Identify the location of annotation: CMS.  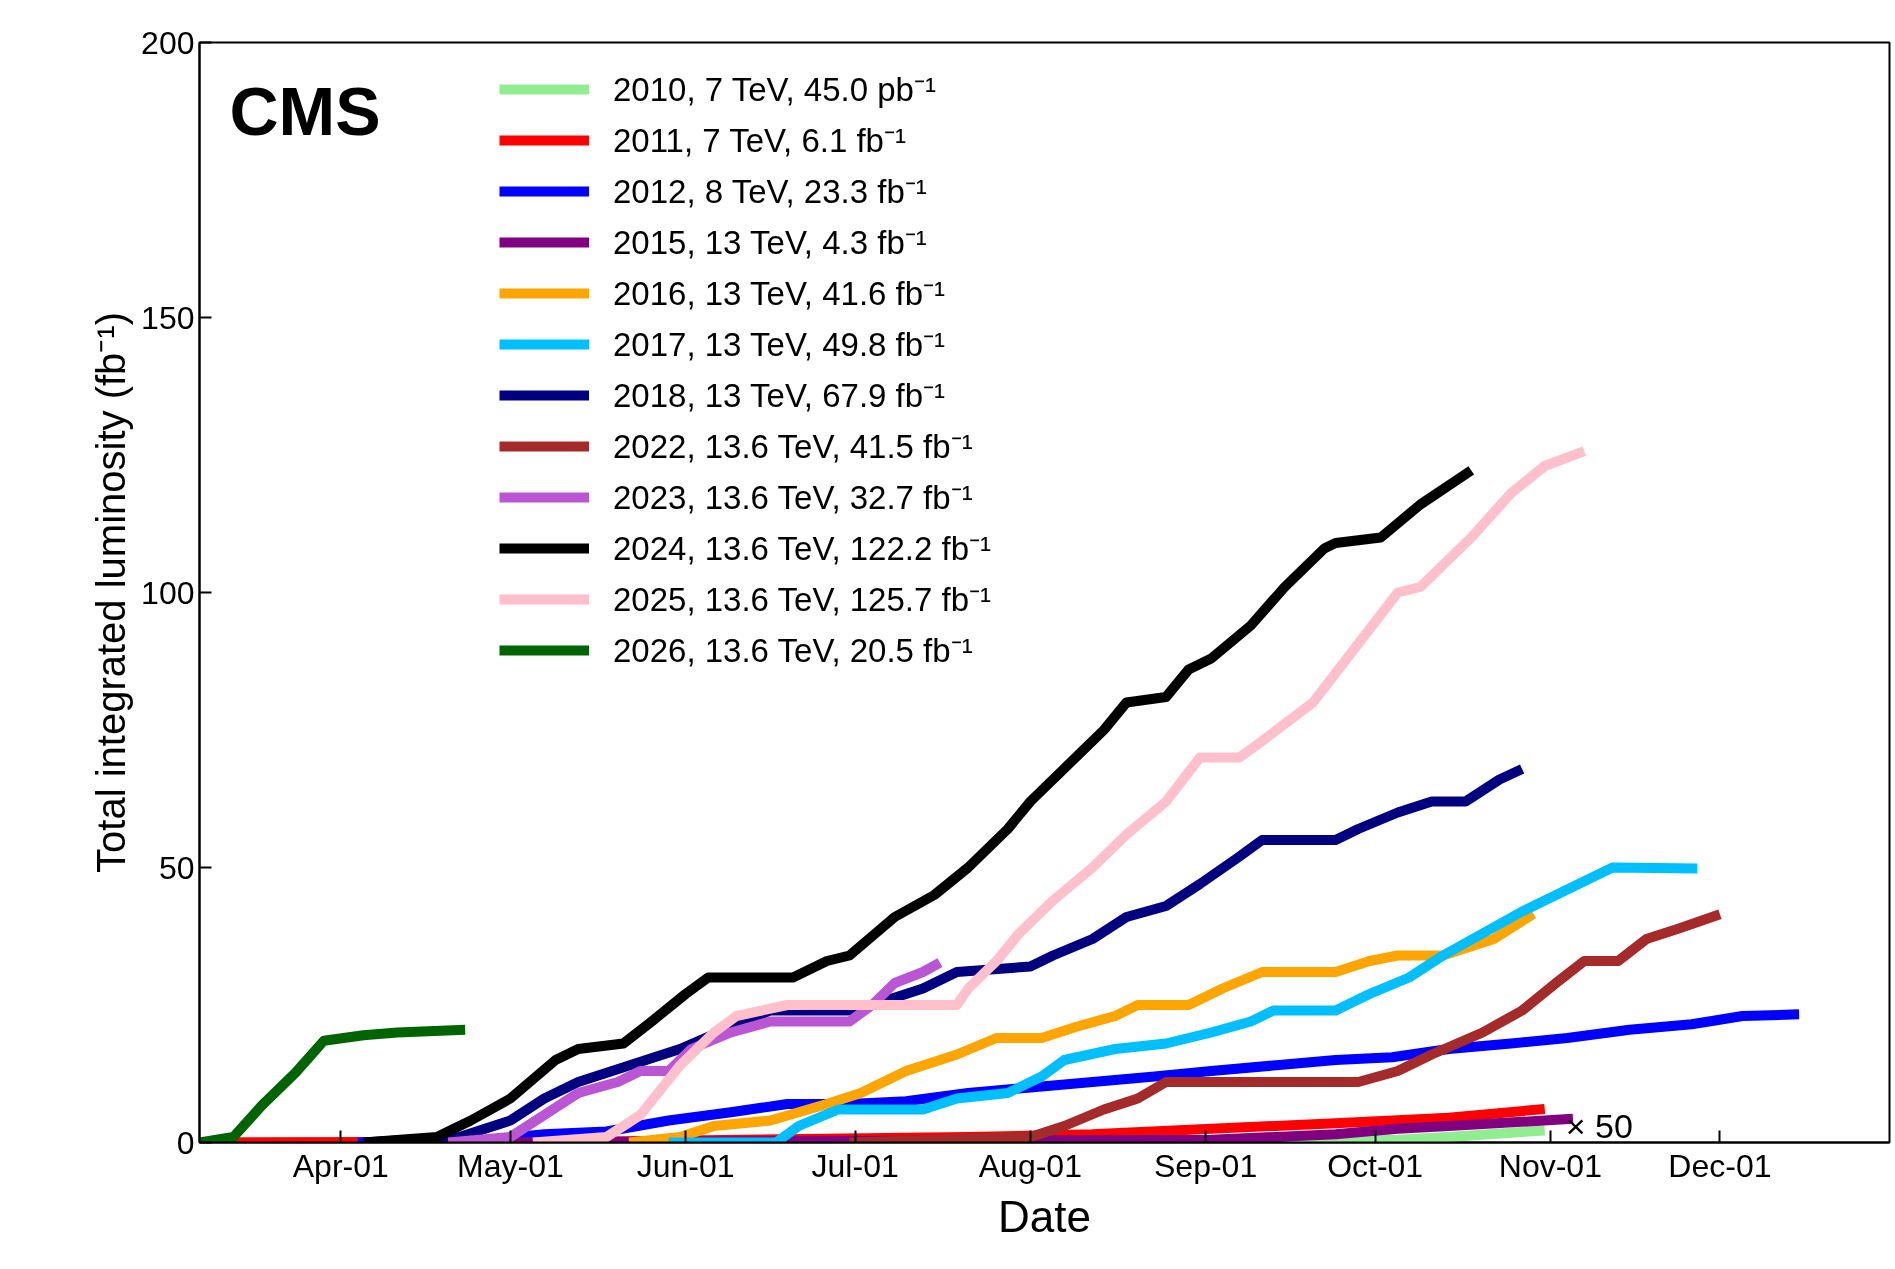
(305, 110).